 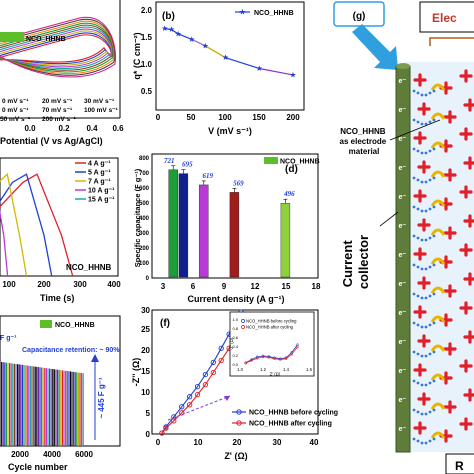 What do you see at coordinates (235, 337) in the screenshot?
I see `inset-y-tick: 0.6` at bounding box center [235, 337].